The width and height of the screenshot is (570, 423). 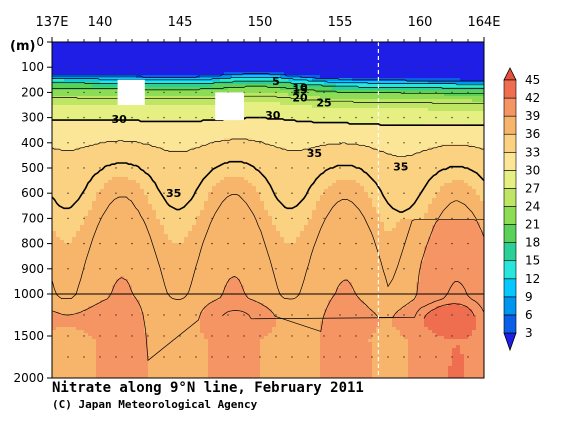 I want to click on colorbar-label: 9, so click(x=529, y=297).